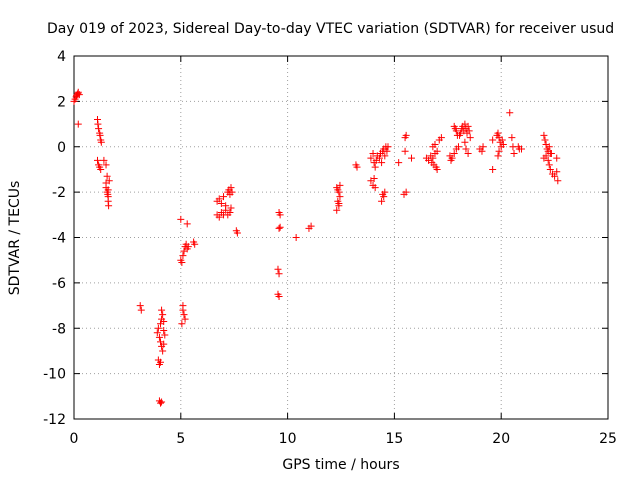  I want to click on y-tick-label: -10, so click(54, 375).